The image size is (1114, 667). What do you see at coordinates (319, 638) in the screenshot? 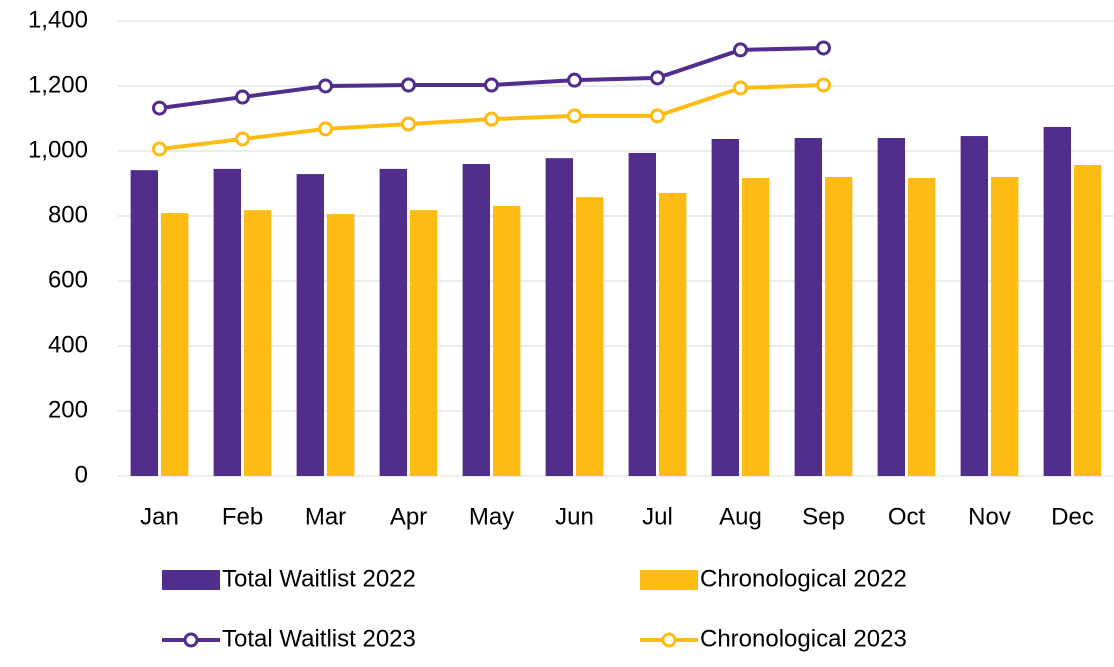
I see `legend-label: Total Waitlist 2023` at bounding box center [319, 638].